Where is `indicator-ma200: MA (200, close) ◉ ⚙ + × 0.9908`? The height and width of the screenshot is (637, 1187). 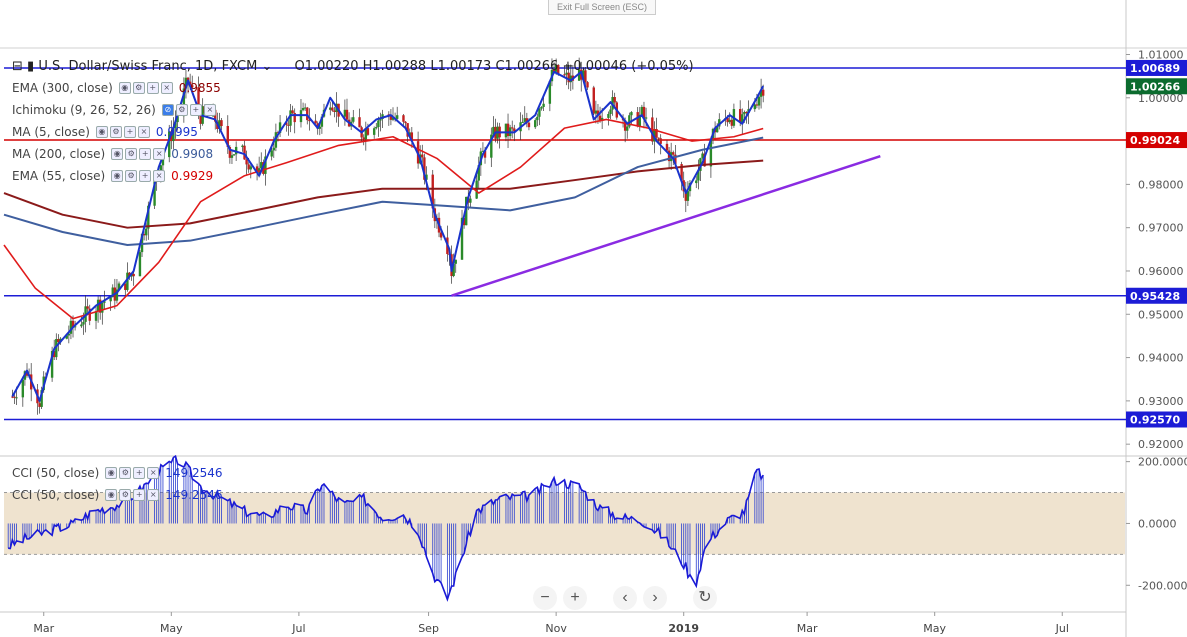
indicator-ma200: MA (200, close) ◉ ⚙ + × 0.9908 is located at coordinates (112, 154).